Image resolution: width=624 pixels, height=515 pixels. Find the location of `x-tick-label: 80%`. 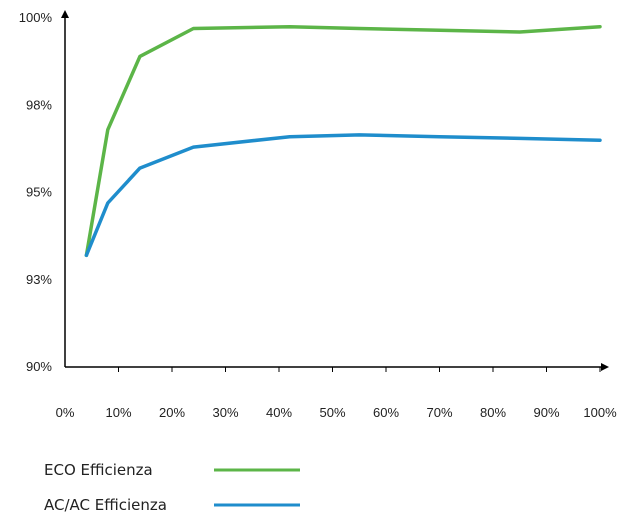

x-tick-label: 80% is located at coordinates (493, 412).